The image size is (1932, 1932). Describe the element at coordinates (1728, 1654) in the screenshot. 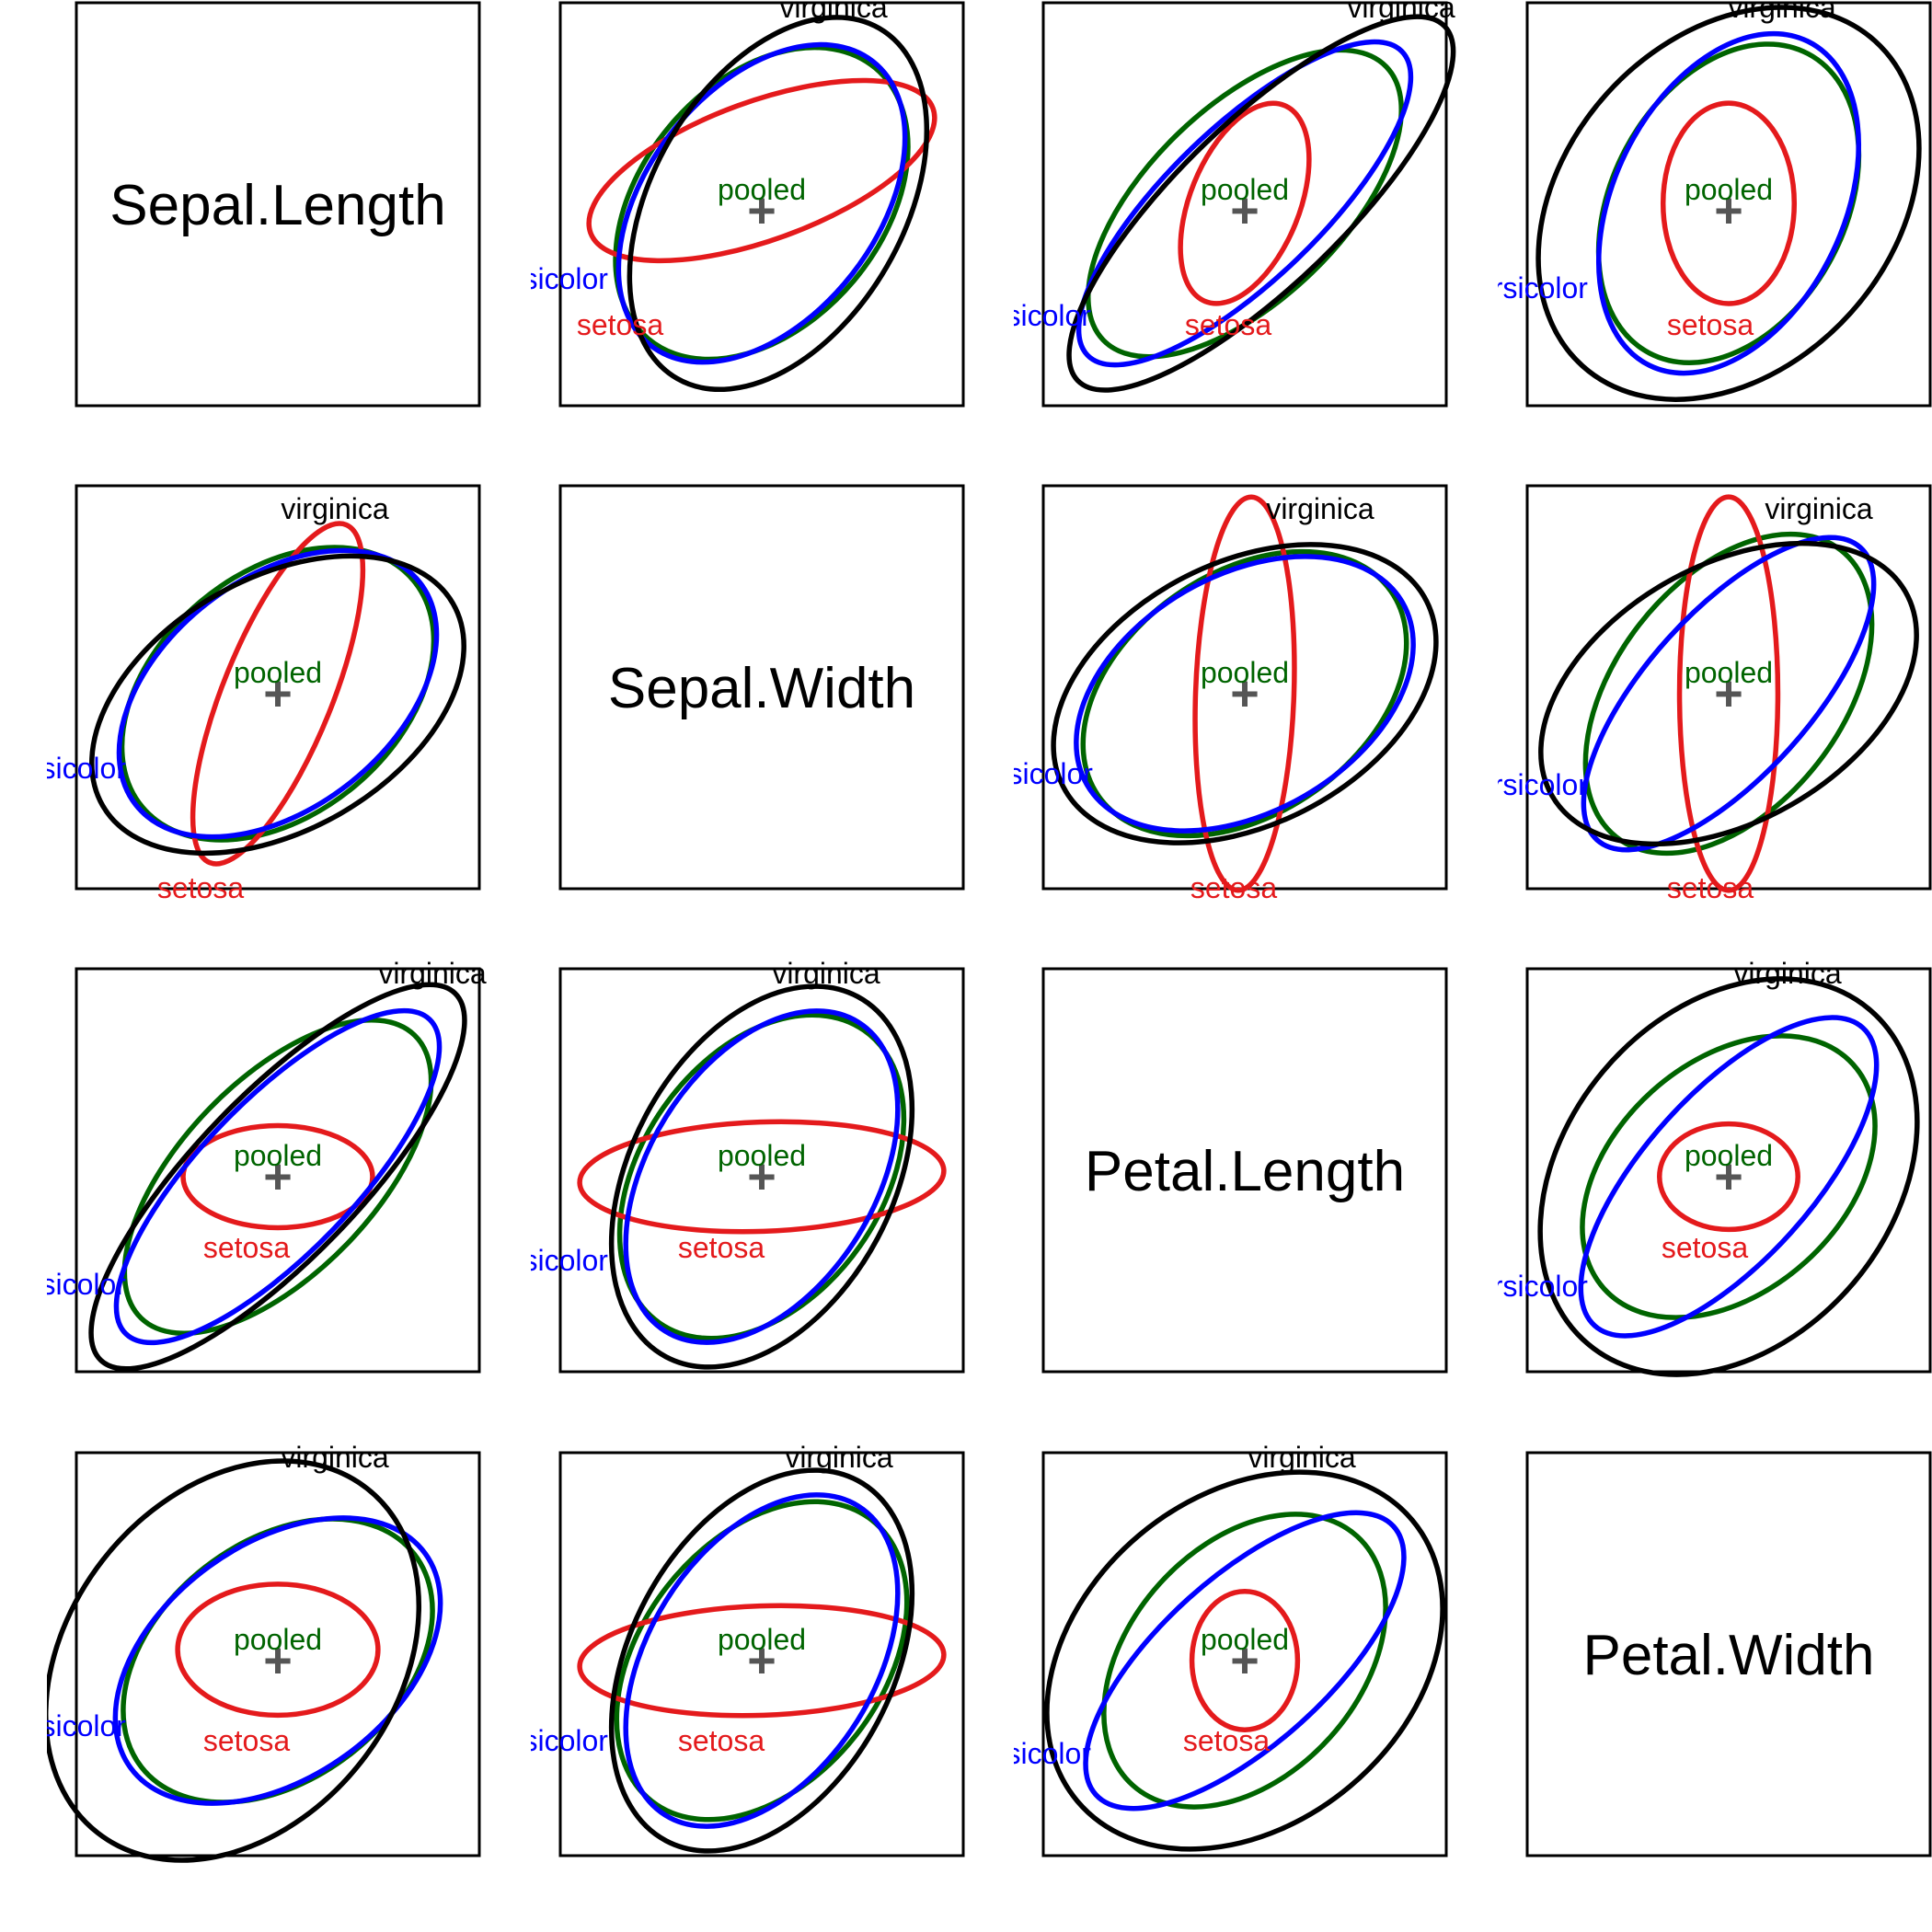

I see `panel-3-3: Petal.Width` at that location.